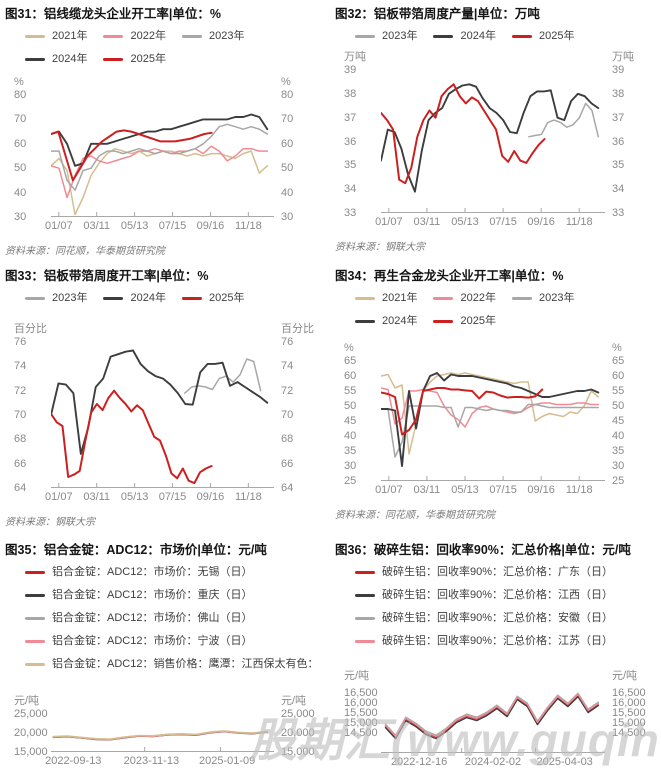 Image resolution: width=661 pixels, height=779 pixels. What do you see at coordinates (478, 36) in the screenshot?
I see `legend-label: 2024年` at bounding box center [478, 36].